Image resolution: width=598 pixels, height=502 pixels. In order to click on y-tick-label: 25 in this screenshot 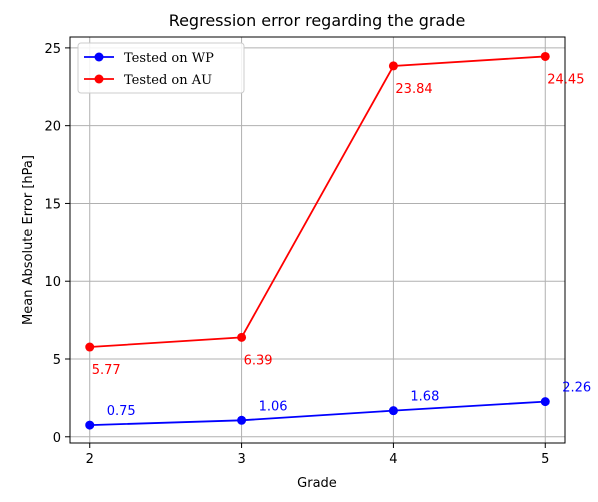, I will do `click(52, 49)`.